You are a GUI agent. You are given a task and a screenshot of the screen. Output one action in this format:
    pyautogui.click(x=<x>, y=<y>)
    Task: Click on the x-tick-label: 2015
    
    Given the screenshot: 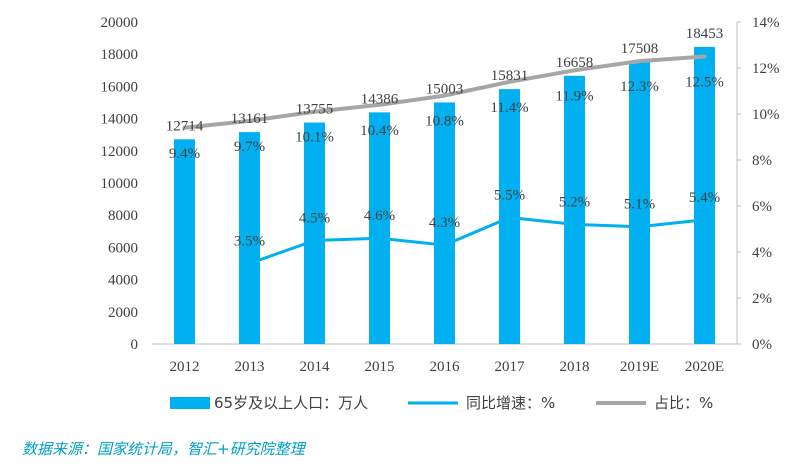 What is the action you would take?
    pyautogui.click(x=380, y=367)
    